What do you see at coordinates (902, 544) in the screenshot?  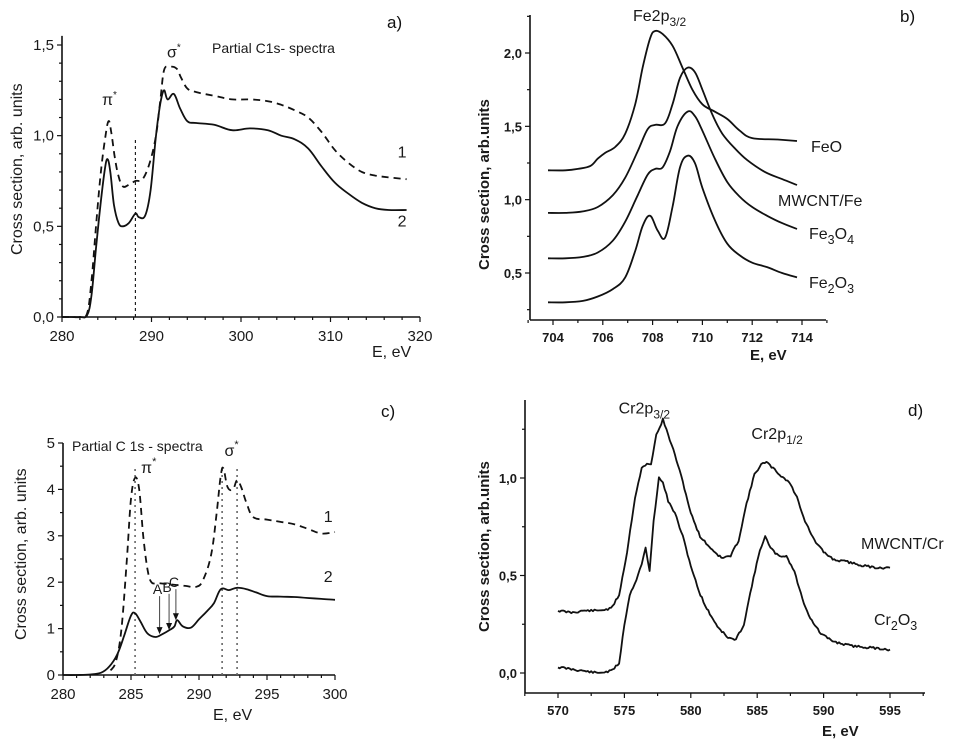 I see `series-label-mwcnt-cr: MWCNT/Cr` at bounding box center [902, 544].